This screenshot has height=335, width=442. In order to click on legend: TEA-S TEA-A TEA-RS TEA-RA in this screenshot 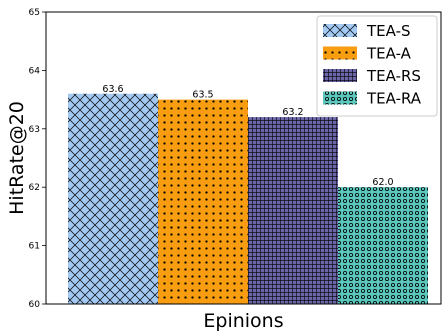, I will do `click(377, 66)`.